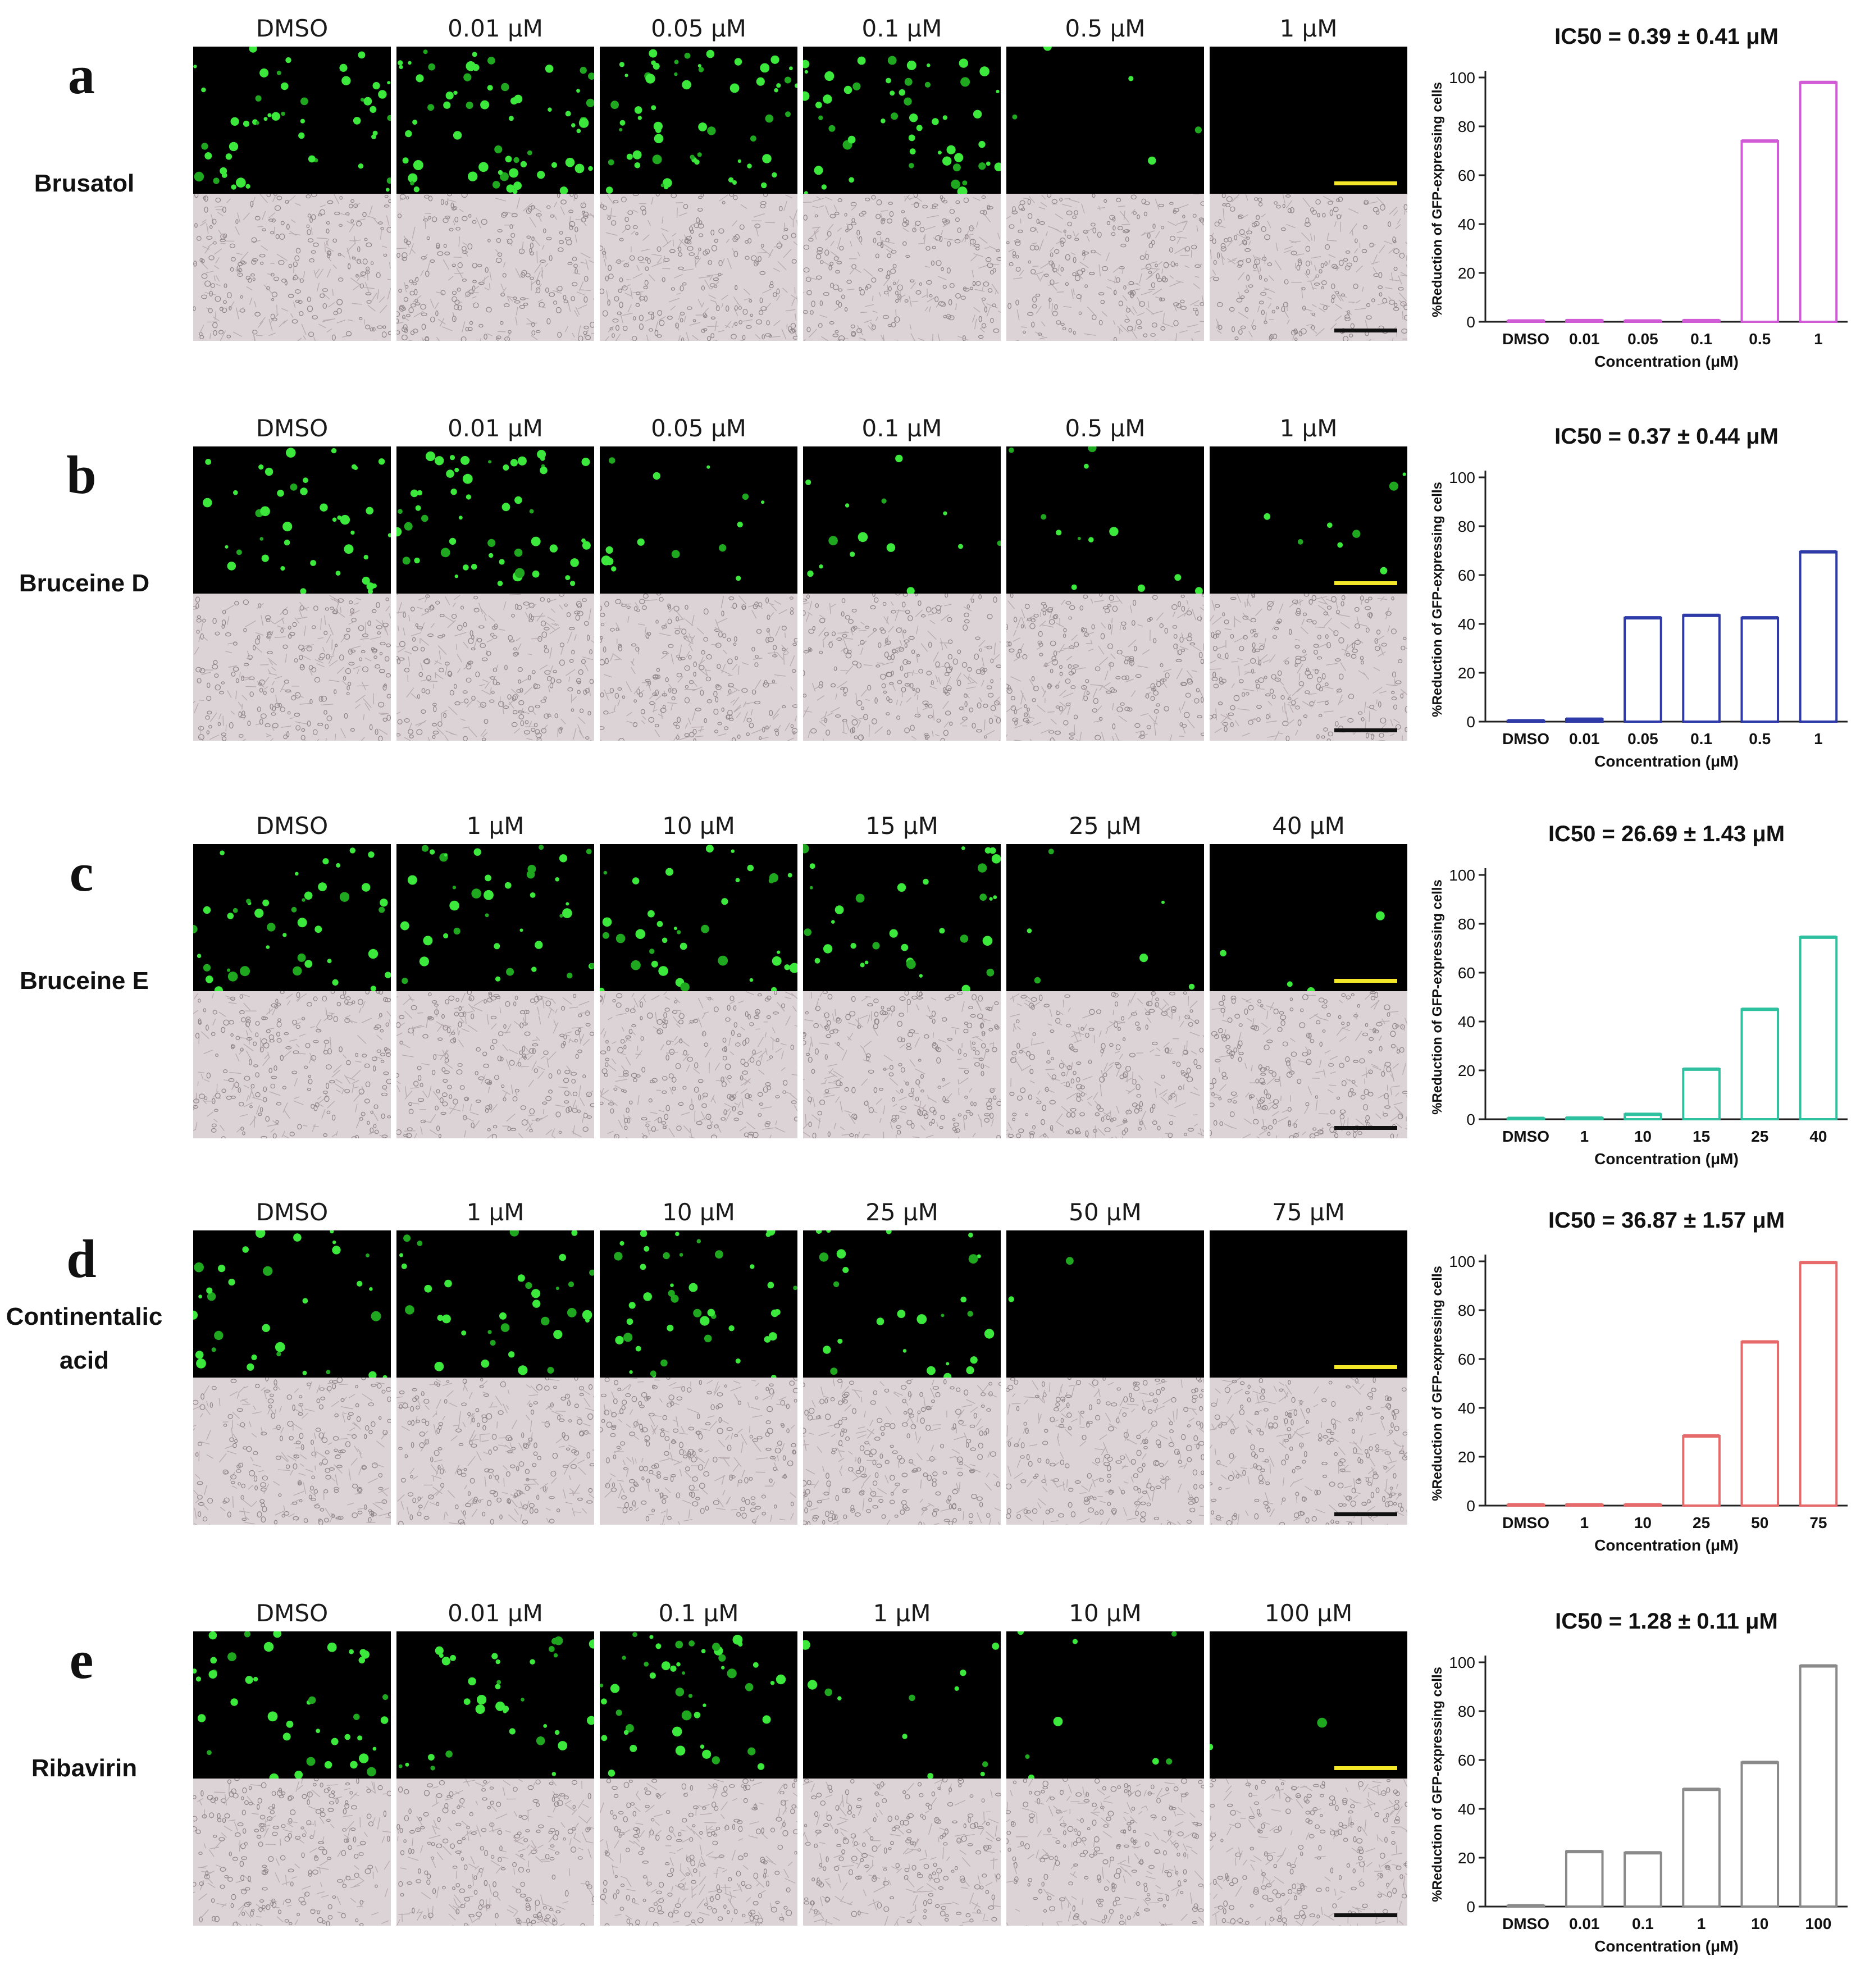 This screenshot has width=1865, height=1988. What do you see at coordinates (1308, 1613) in the screenshot?
I see `concentration-label: 100 μM` at bounding box center [1308, 1613].